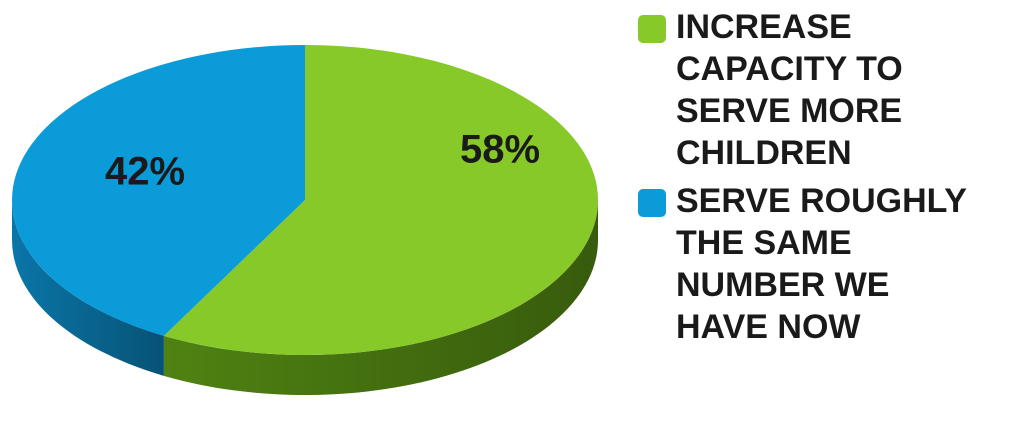 Image resolution: width=1029 pixels, height=441 pixels. Describe the element at coordinates (145, 172) in the screenshot. I see `value-label: 42%` at that location.